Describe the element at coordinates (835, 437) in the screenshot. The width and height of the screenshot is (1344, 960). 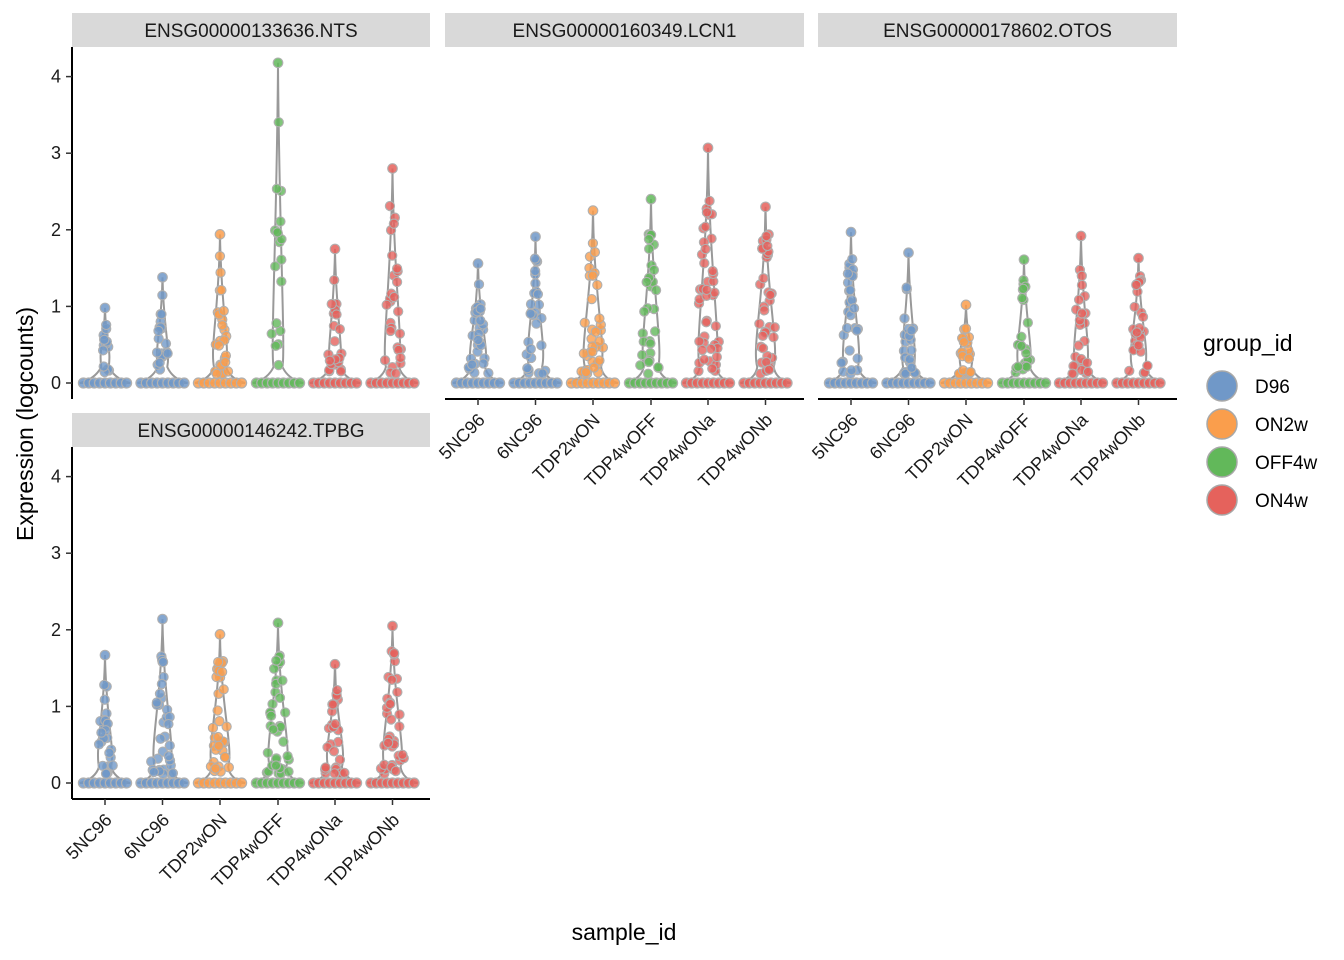
I see `x-tick-label: 5NC96` at that location.